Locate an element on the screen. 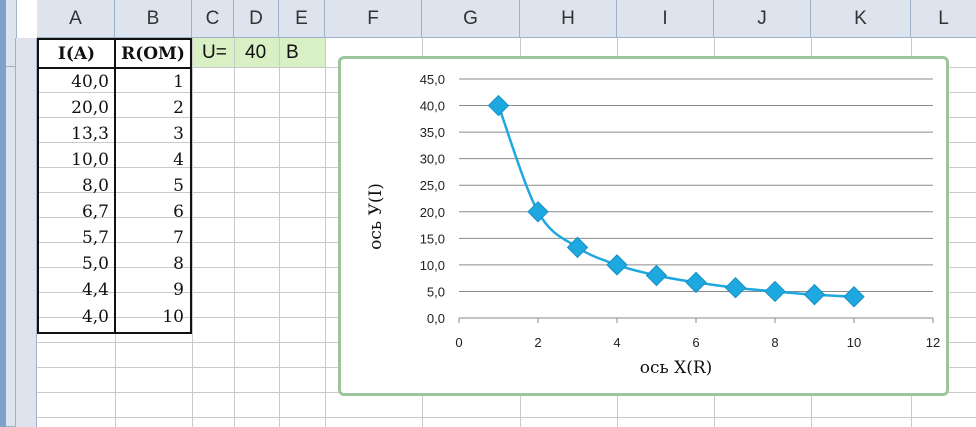 This screenshot has height=427, width=976. column-header-k: K is located at coordinates (861, 19).